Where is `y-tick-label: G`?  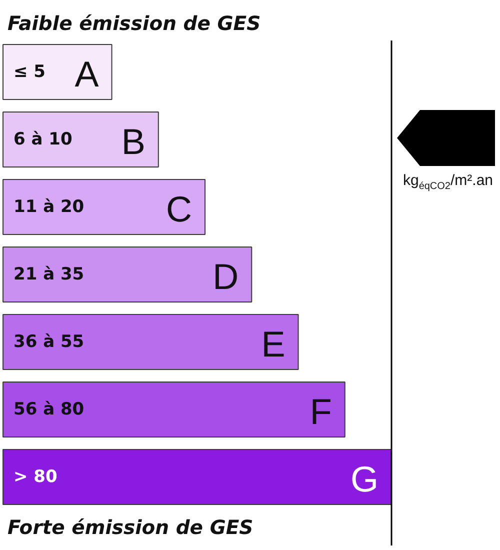 y-tick-label: G is located at coordinates (364, 479).